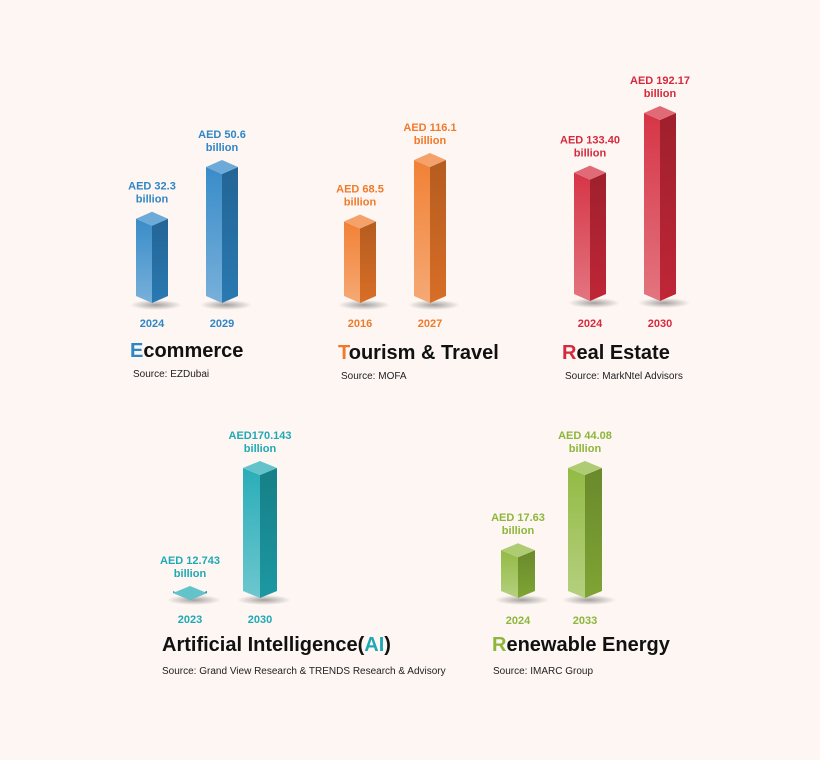  I want to click on ecommerce-source: Source: EZDubai, so click(171, 374).